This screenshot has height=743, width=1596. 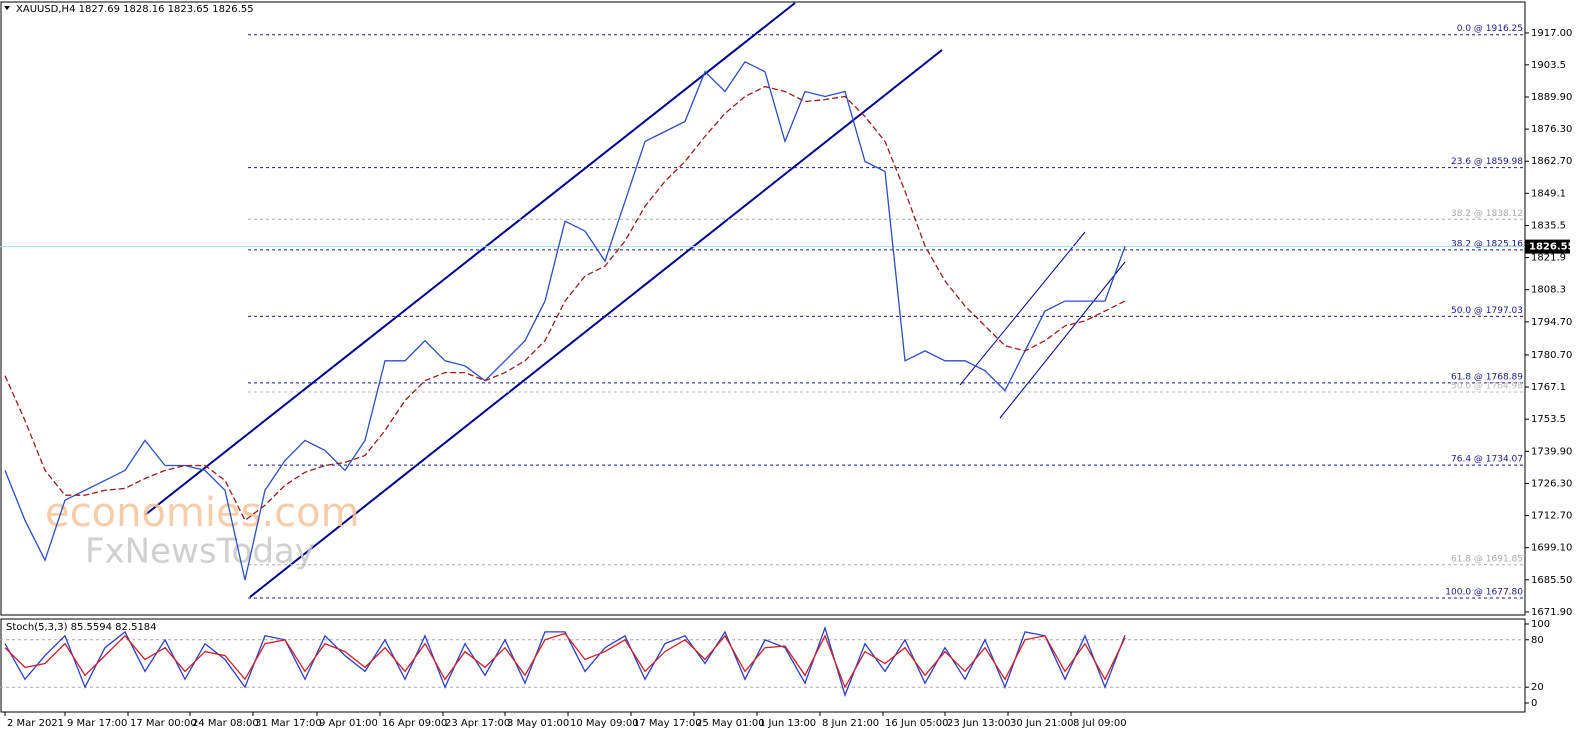 What do you see at coordinates (1551, 322) in the screenshot?
I see `y-tick-label: 1794.70` at bounding box center [1551, 322].